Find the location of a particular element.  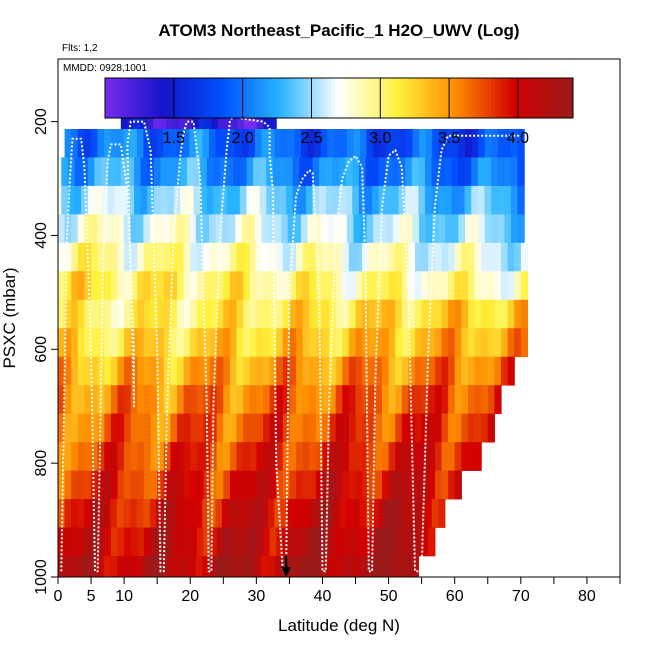

x-tick-label: 50 is located at coordinates (389, 596).